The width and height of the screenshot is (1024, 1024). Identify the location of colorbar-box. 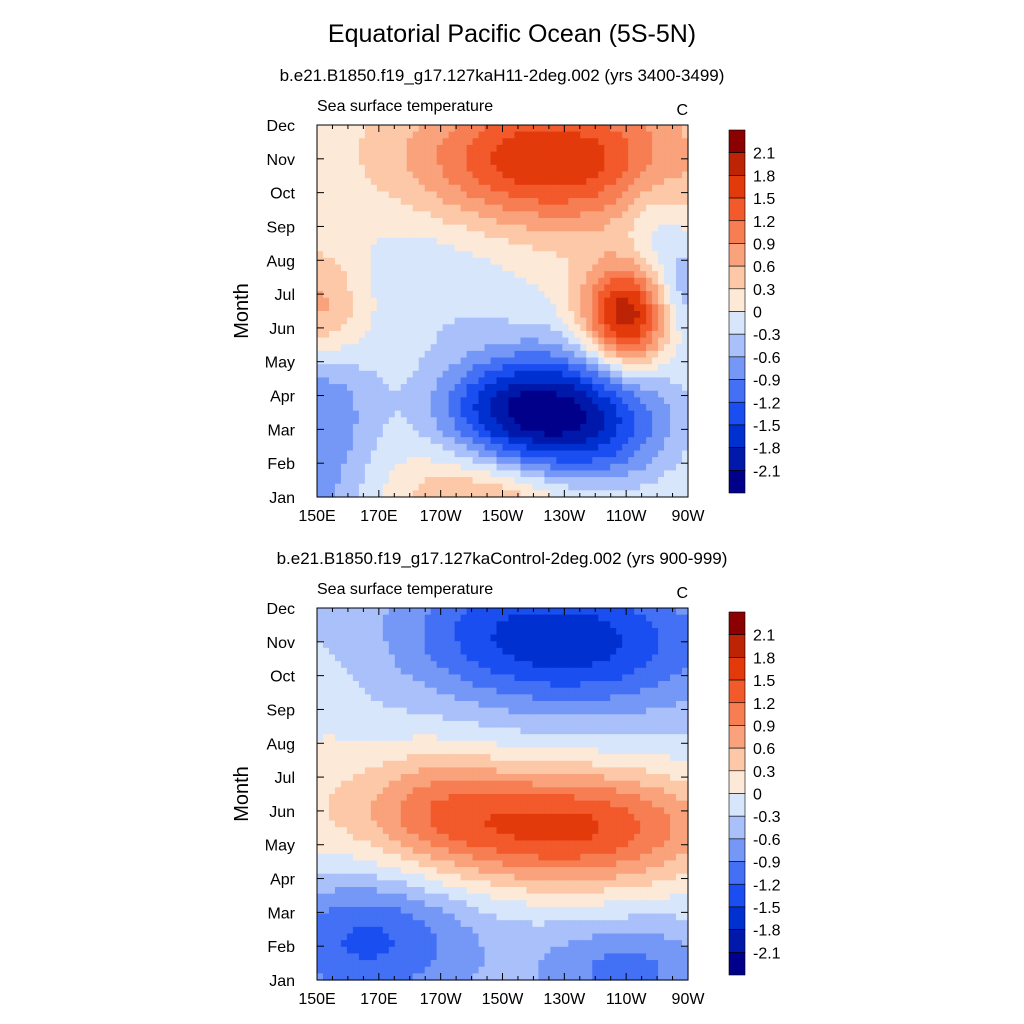
(737, 459).